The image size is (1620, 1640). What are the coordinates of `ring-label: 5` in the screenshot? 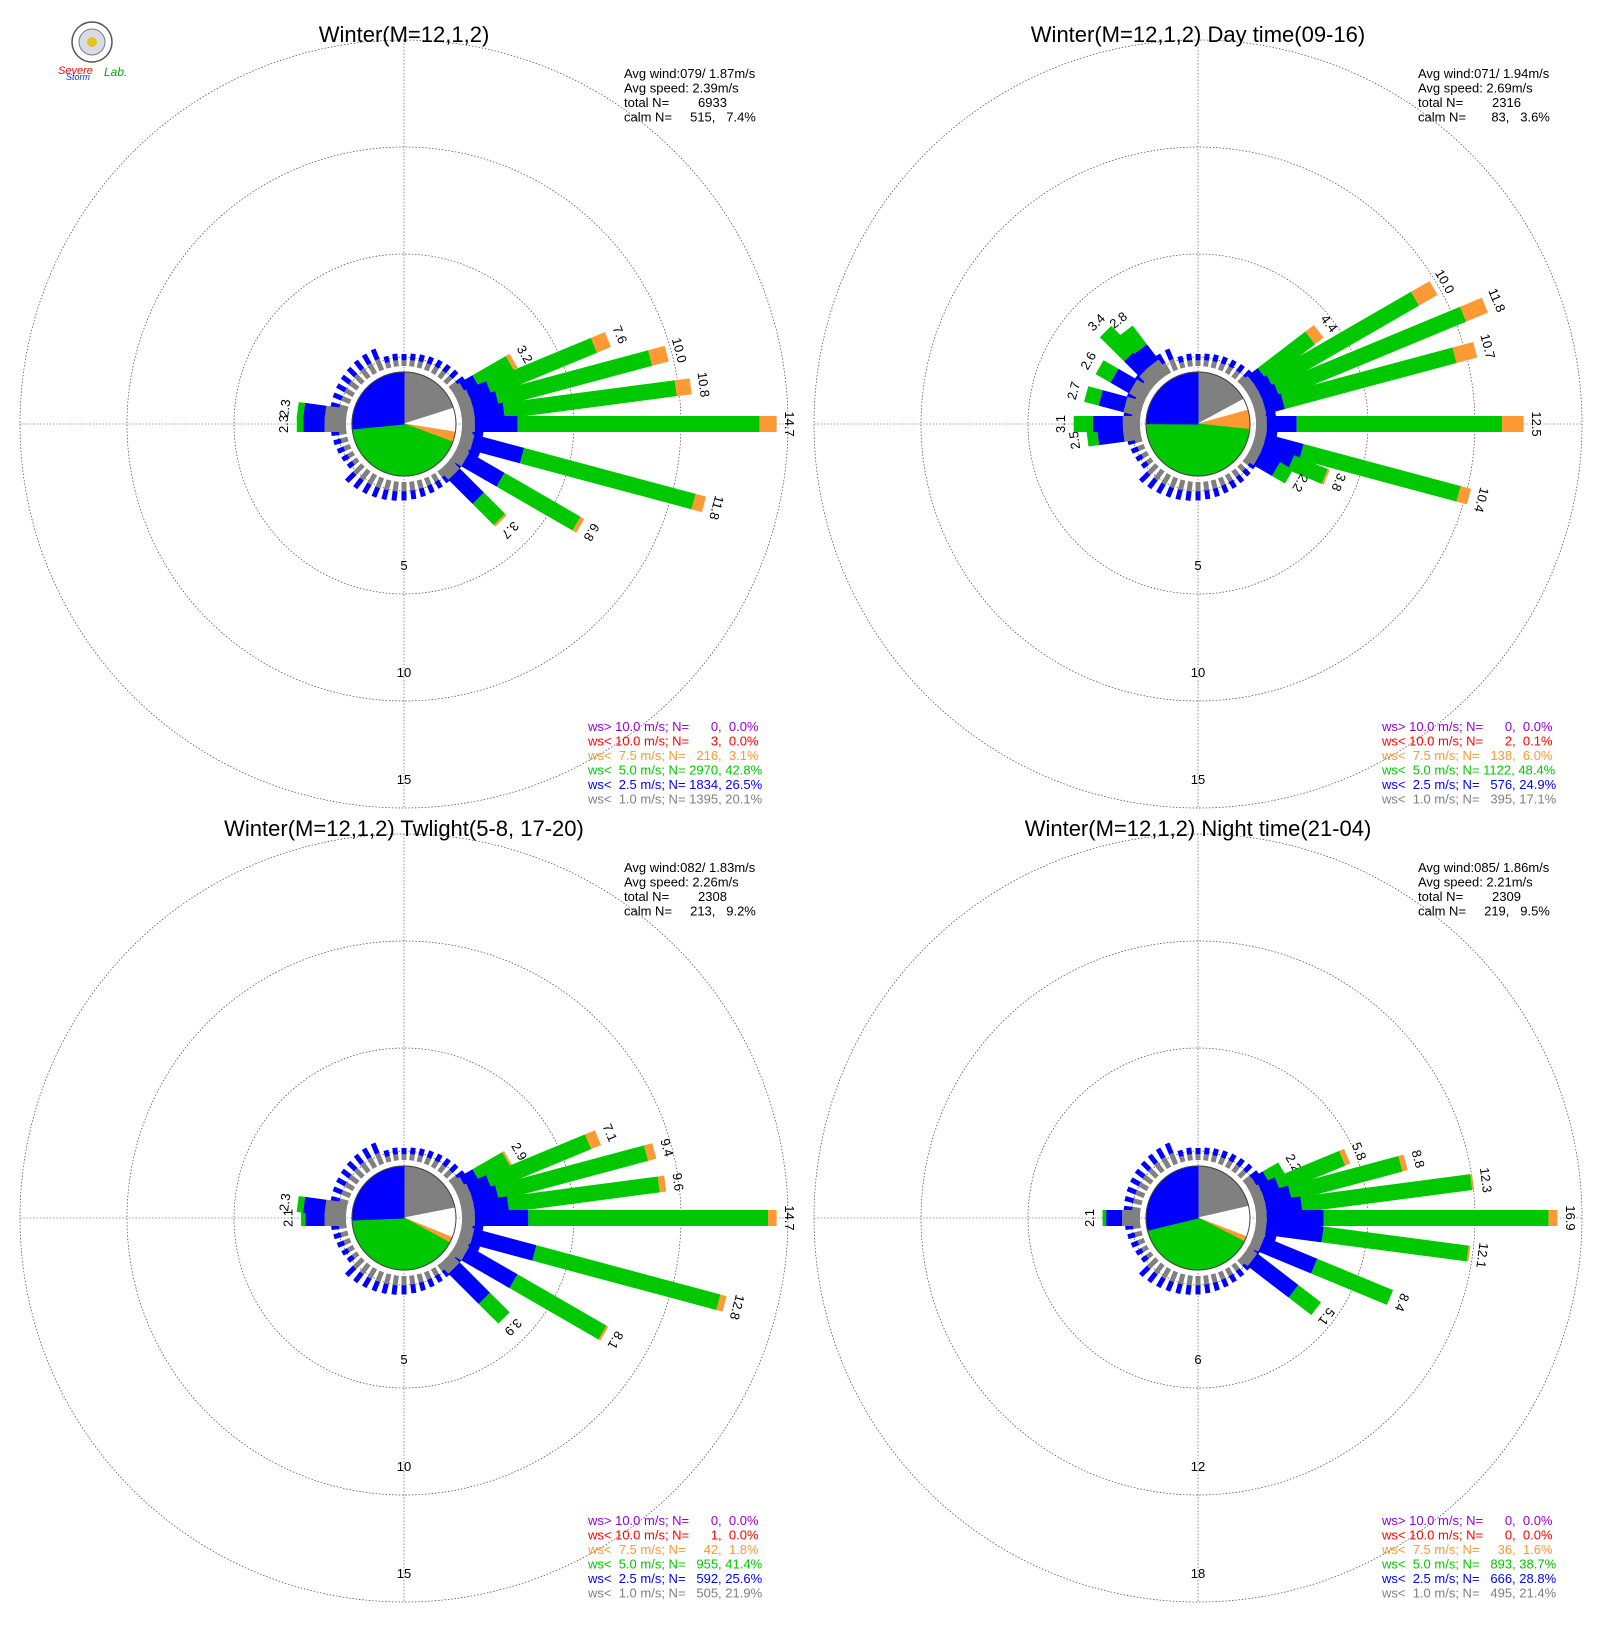 It's located at (1197, 565).